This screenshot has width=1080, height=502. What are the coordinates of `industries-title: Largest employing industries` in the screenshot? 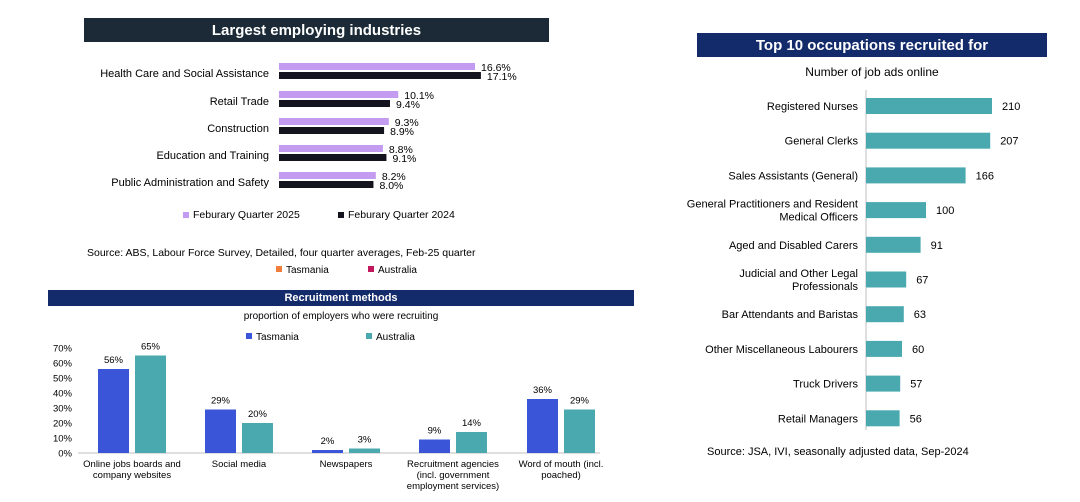 It's located at (316, 30).